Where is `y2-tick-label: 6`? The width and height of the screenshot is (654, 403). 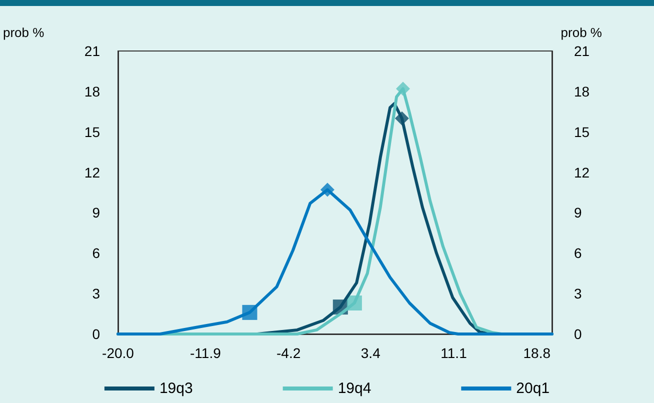
y2-tick-label: 6 is located at coordinates (578, 253).